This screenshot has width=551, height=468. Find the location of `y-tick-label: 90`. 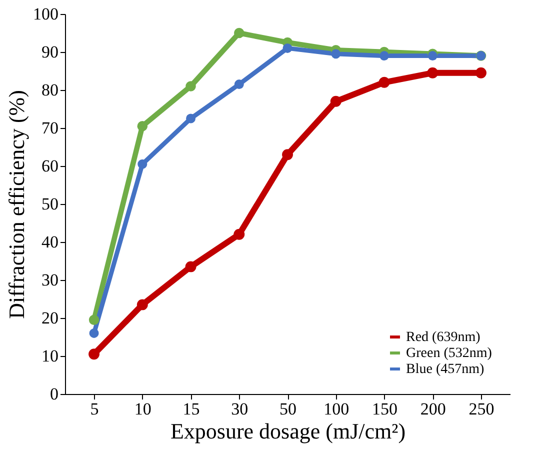

y-tick-label: 90 is located at coordinates (50, 52).